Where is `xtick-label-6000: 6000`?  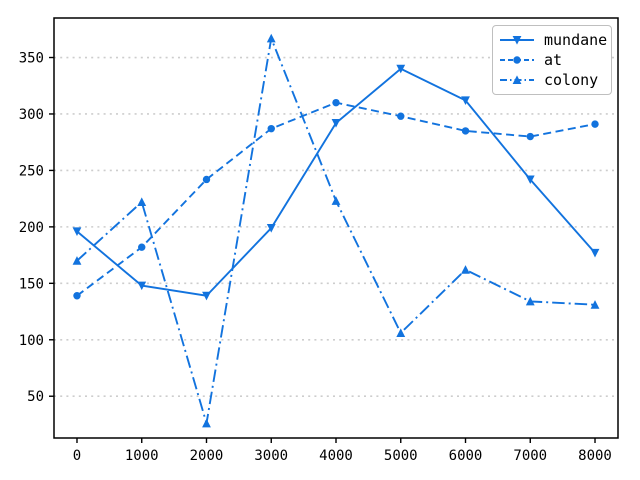 xtick-label-6000: 6000 is located at coordinates (466, 456).